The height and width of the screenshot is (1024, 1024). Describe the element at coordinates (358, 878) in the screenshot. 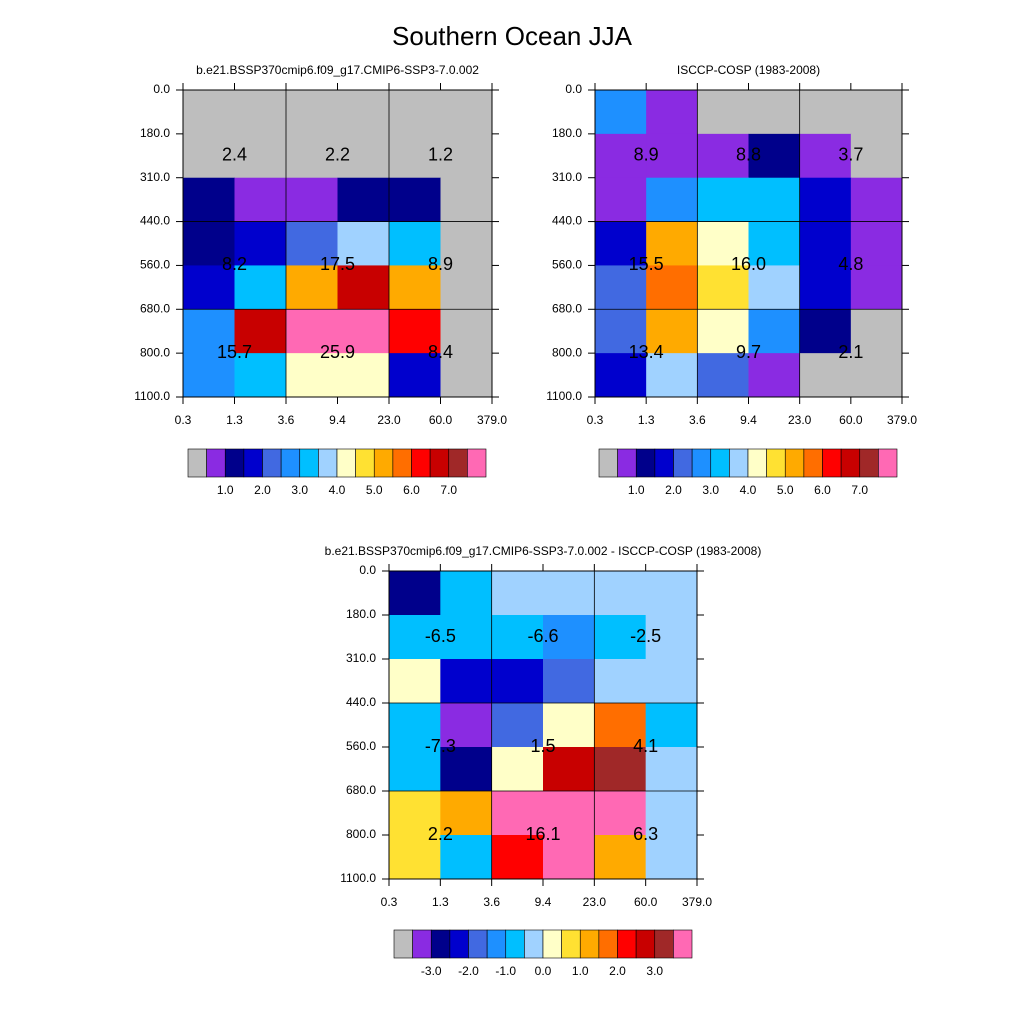

I see `y-tick-label: 1100.0` at that location.